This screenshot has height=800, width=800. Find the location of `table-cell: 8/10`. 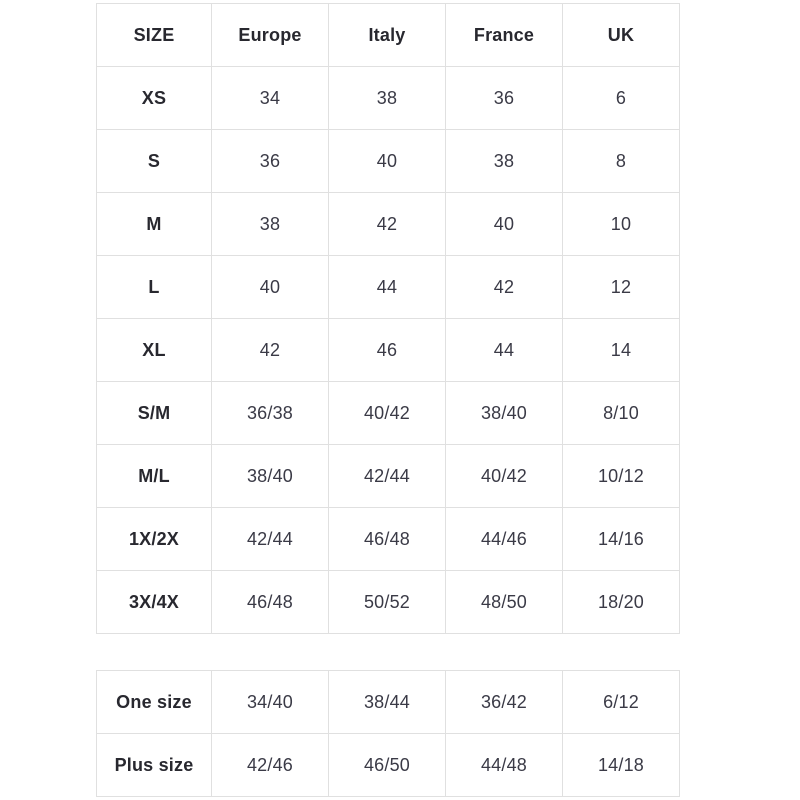

table-cell: 8/10 is located at coordinates (621, 413).